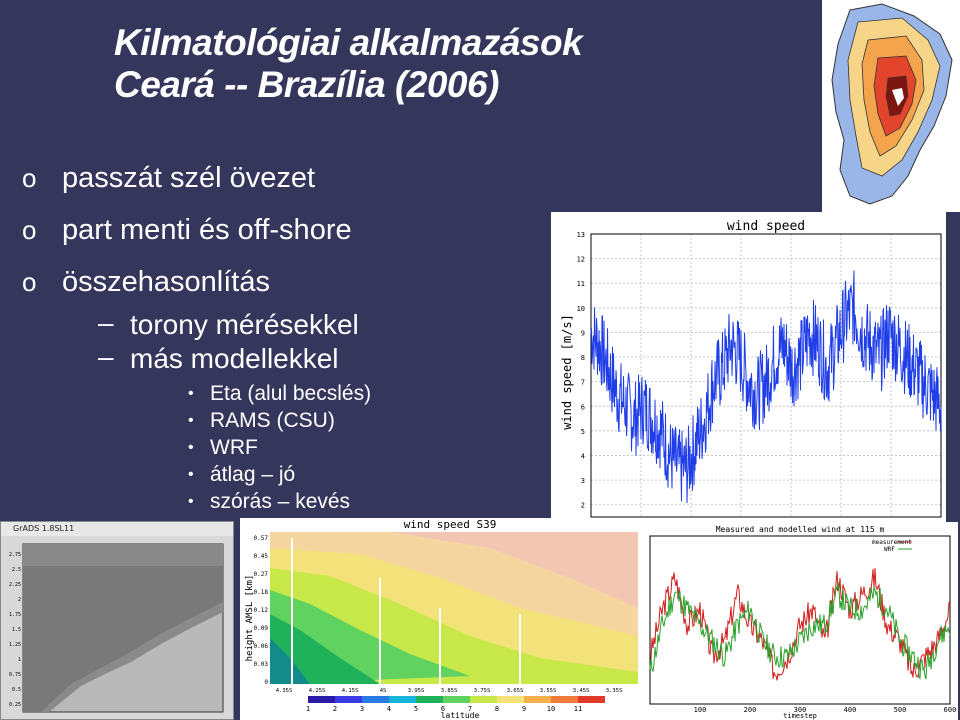  What do you see at coordinates (187, 230) in the screenshot?
I see `bullet-item: o part menti és off-shore` at bounding box center [187, 230].